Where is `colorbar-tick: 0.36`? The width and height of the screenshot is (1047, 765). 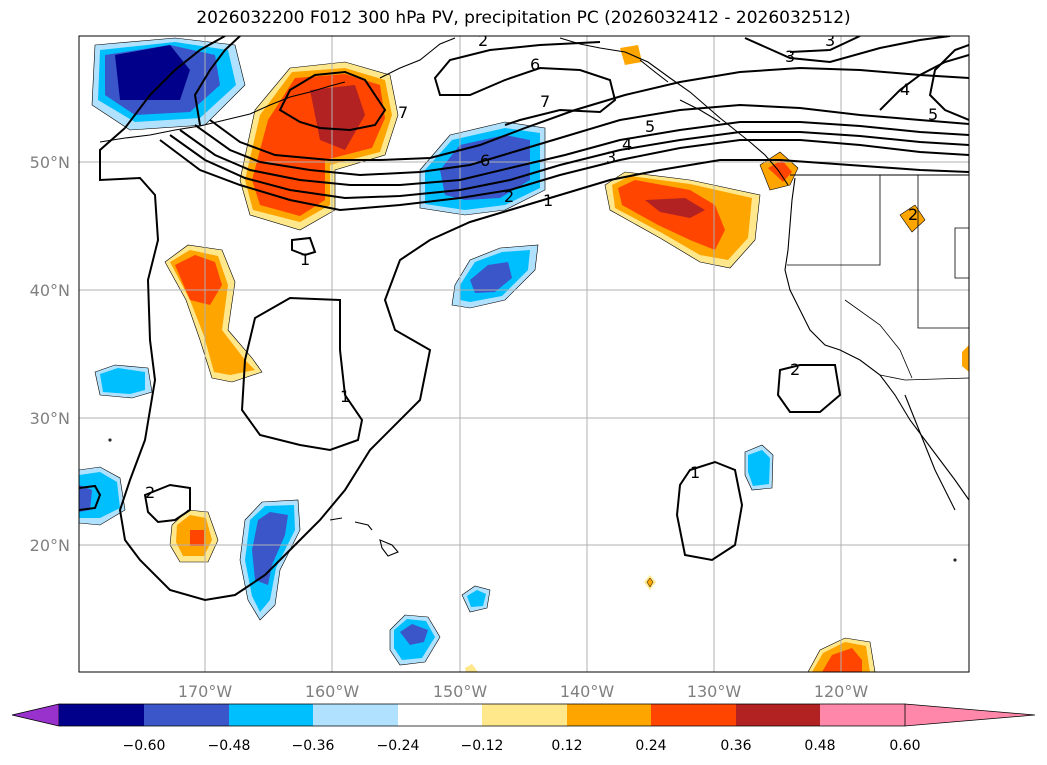 colorbar-tick: 0.36 is located at coordinates (735, 746).